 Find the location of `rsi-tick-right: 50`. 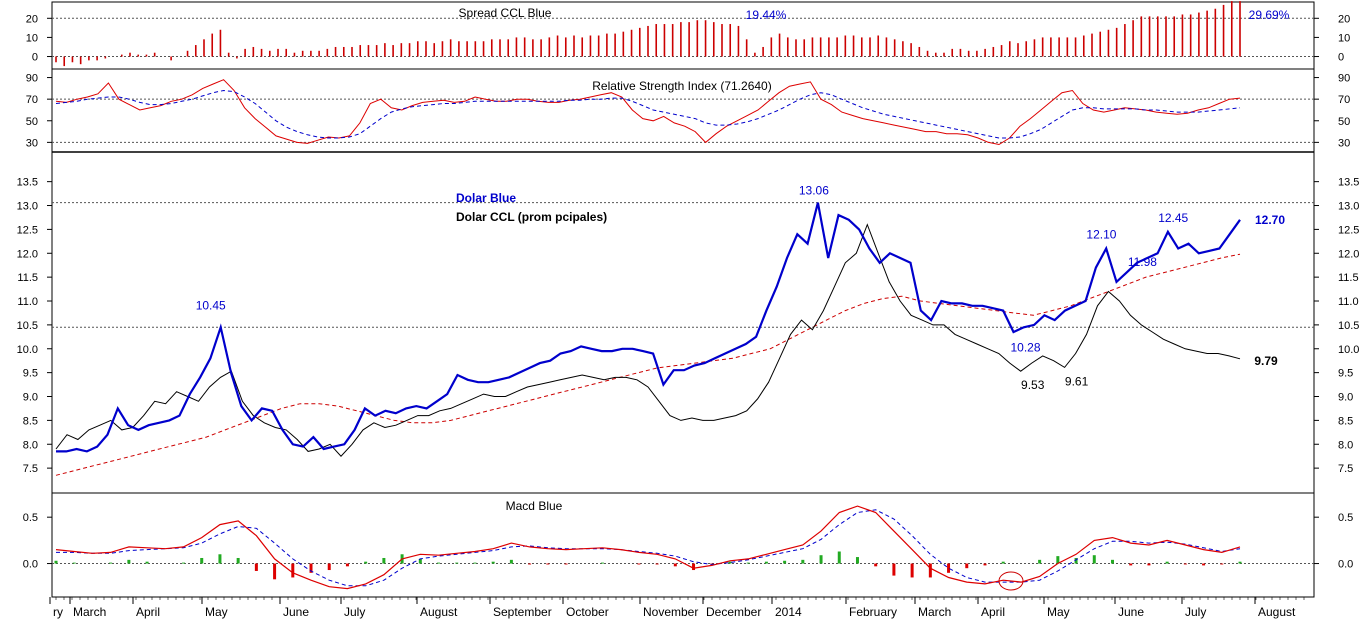

rsi-tick-right: 50 is located at coordinates (1344, 122).